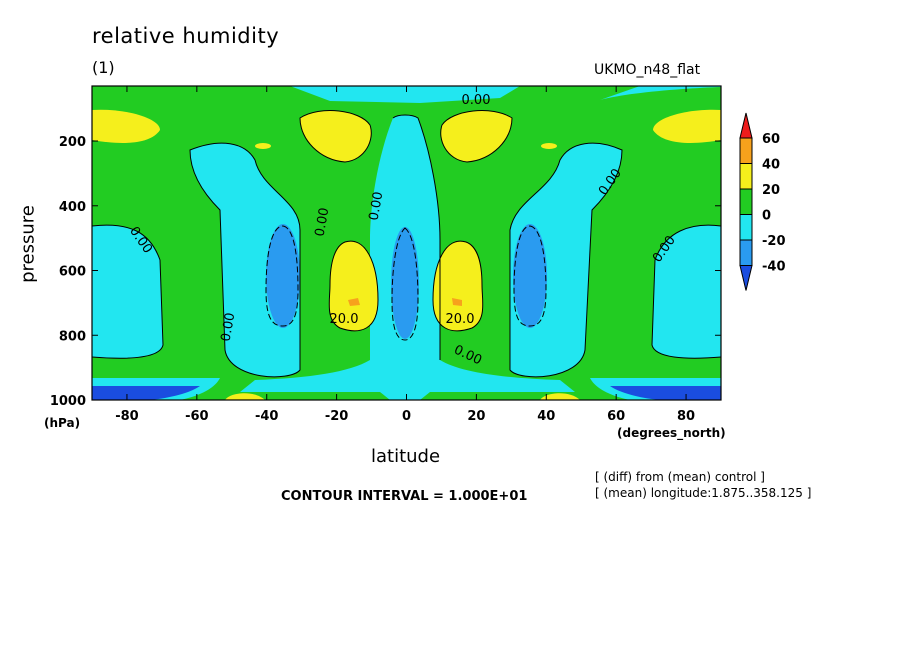 Image resolution: width=904 pixels, height=654 pixels. What do you see at coordinates (127, 416) in the screenshot?
I see `x-tick-label: -80` at bounding box center [127, 416].